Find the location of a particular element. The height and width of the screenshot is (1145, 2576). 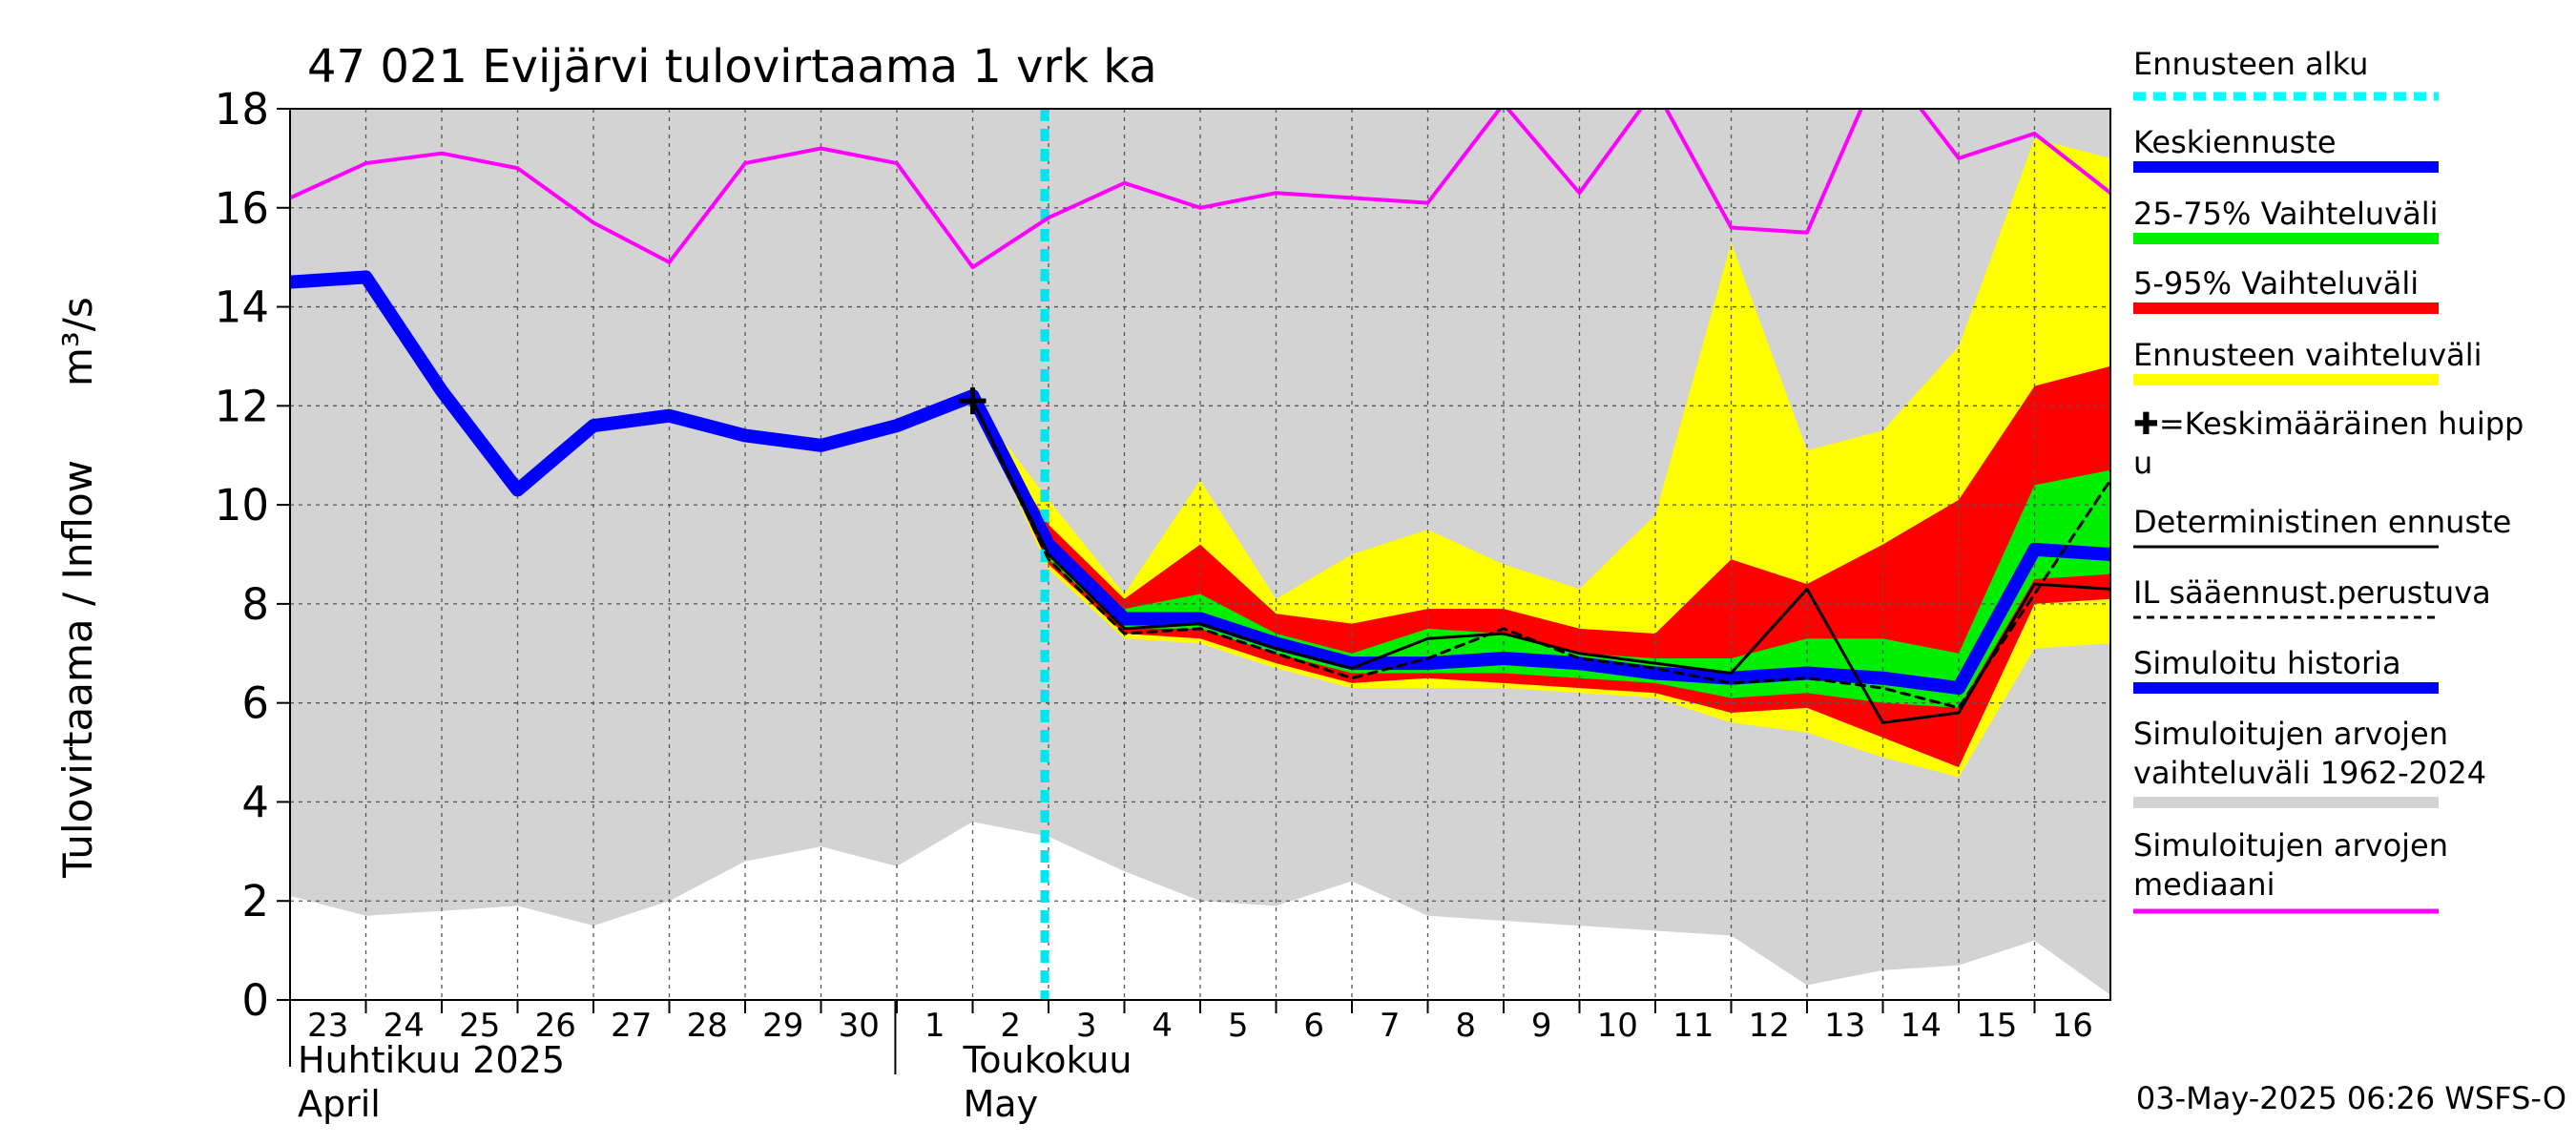

line-simuloitujen-arvojen-mediaani is located at coordinates (1200, 189).